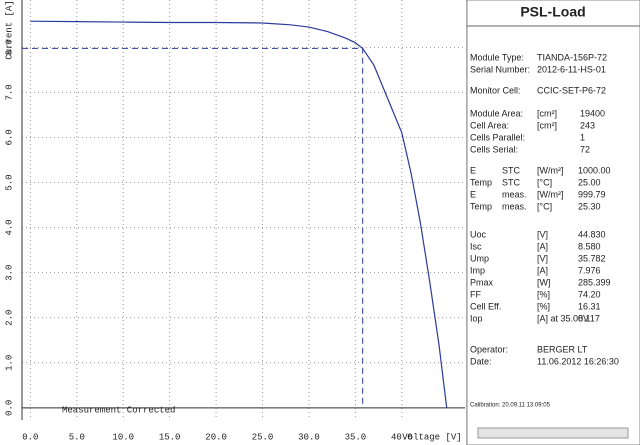  I want to click on field-label: Imp, so click(477, 270).